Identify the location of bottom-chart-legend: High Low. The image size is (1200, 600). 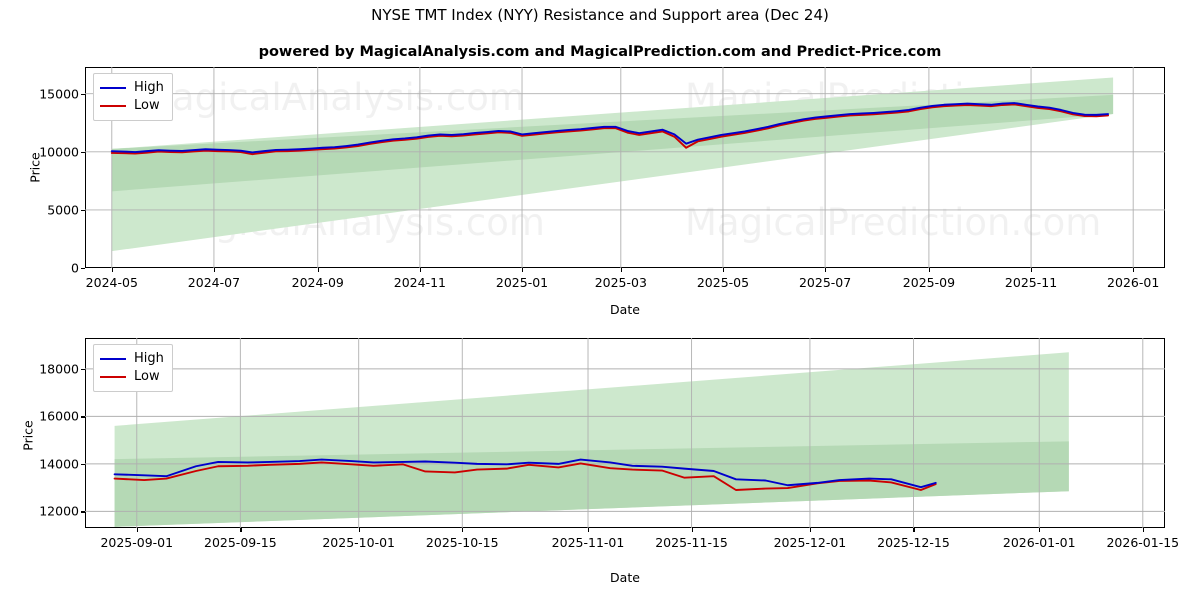
(133, 368).